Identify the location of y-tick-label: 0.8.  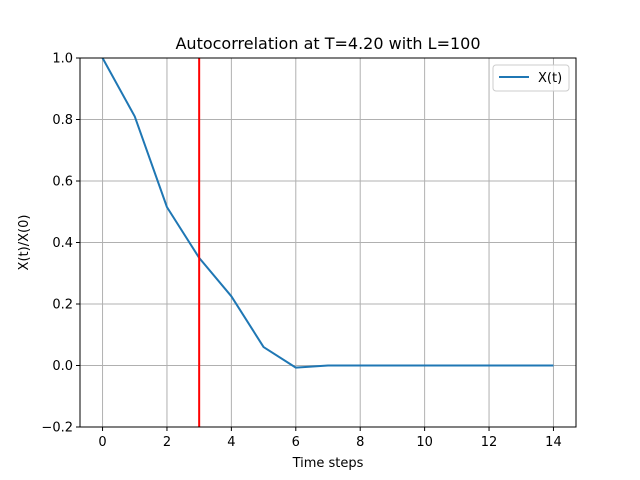
(62, 120).